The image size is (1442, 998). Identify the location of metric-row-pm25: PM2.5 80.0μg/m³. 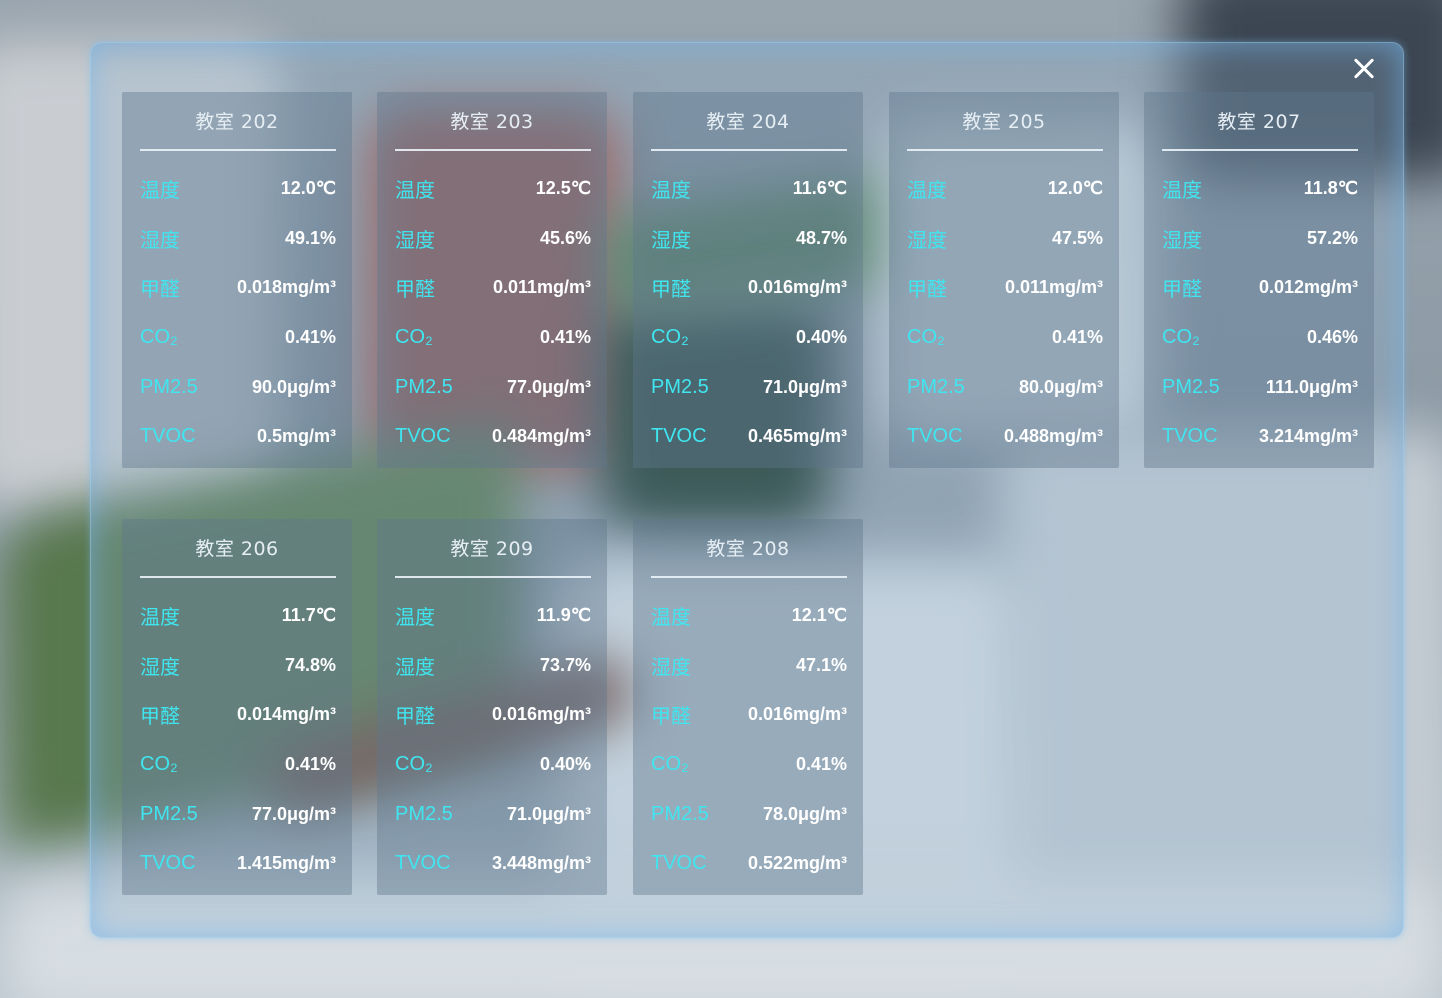
(1005, 387).